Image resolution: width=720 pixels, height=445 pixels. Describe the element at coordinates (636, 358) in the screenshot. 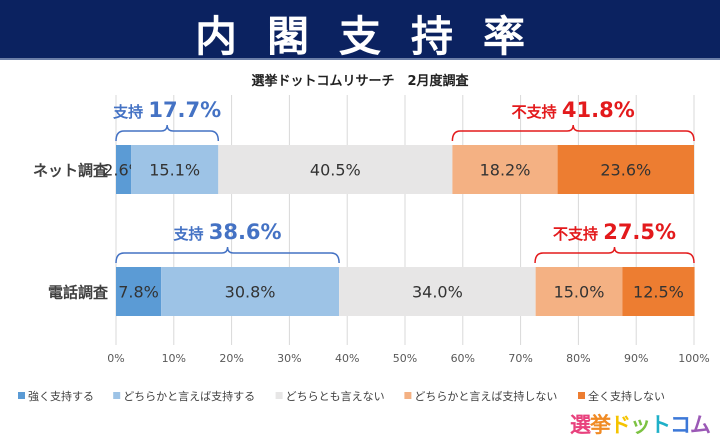

I see `x-tick-label: 90%` at that location.